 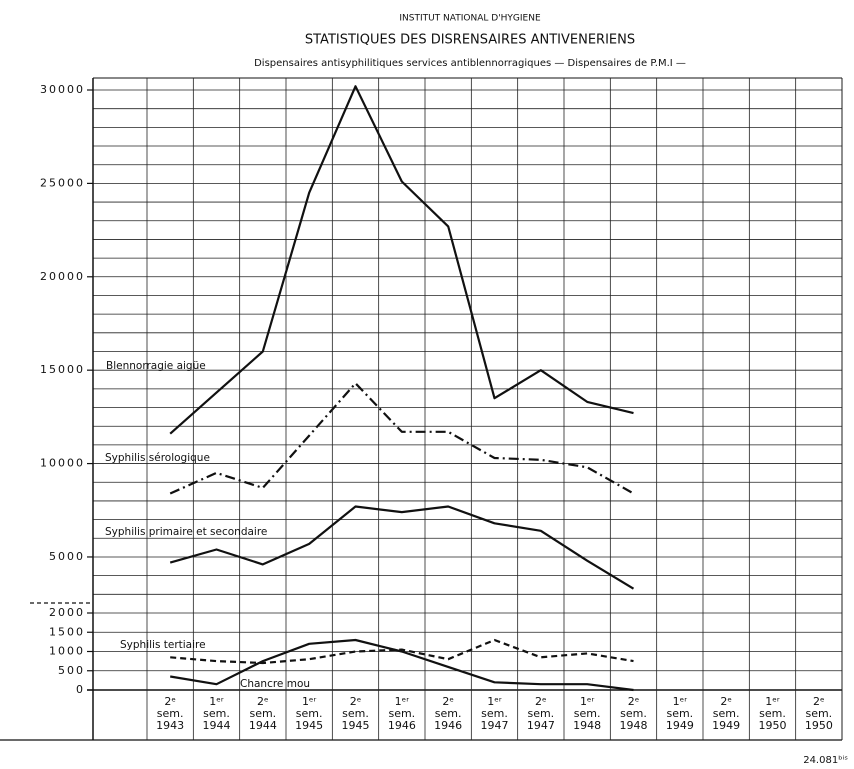 What do you see at coordinates (62, 89) in the screenshot?
I see `y-tick-label: 30000` at bounding box center [62, 89].